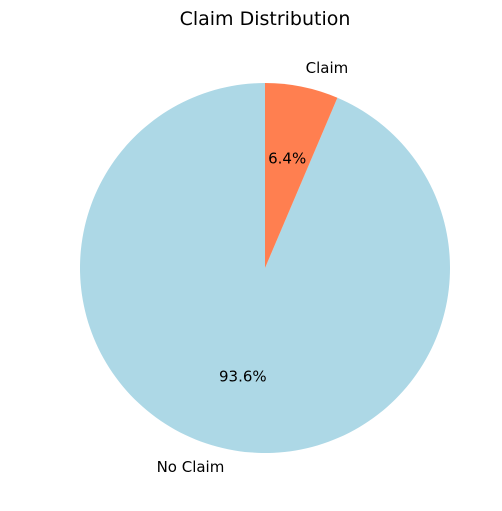 This screenshot has height=511, width=502. What do you see at coordinates (191, 467) in the screenshot?
I see `slice-label-no-claim: No Claim` at bounding box center [191, 467].